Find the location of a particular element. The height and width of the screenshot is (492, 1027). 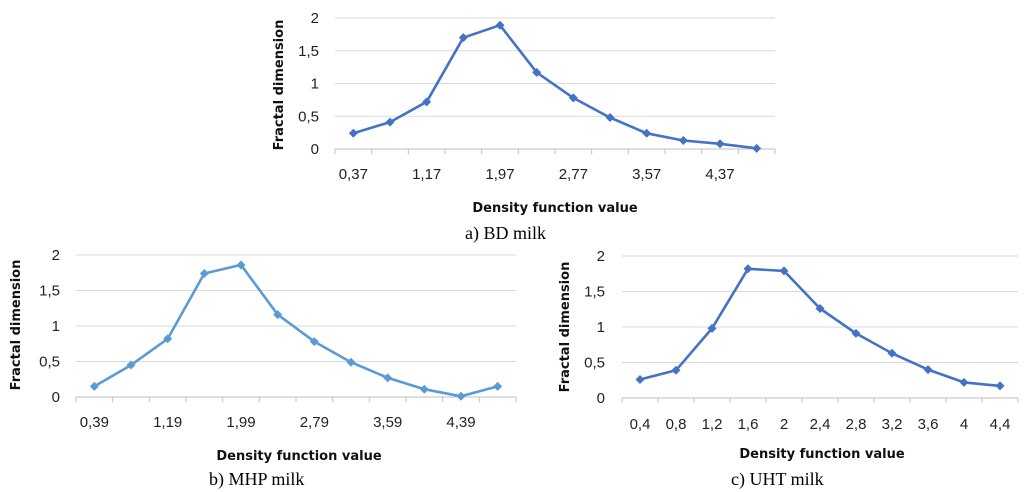

x-tick-label: 2 is located at coordinates (784, 424).